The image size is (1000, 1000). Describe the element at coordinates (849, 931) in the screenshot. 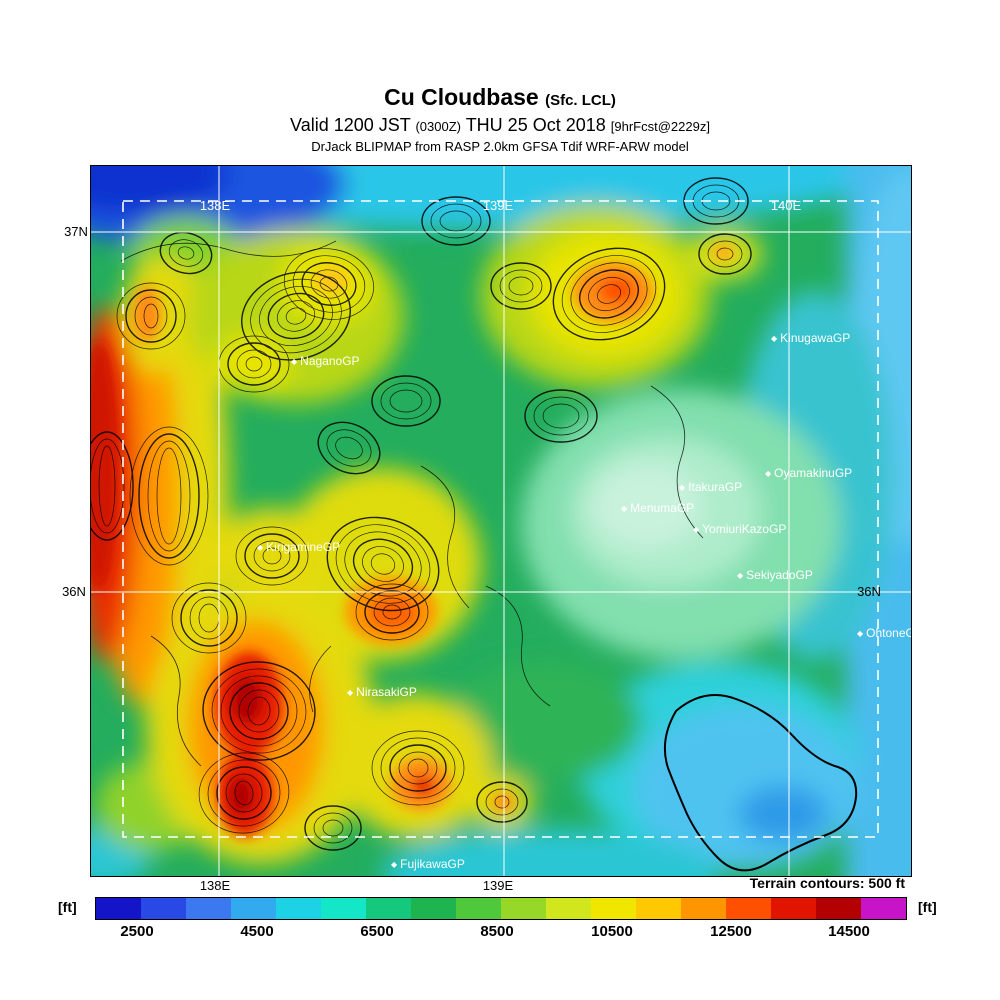

I see `colorbar-tick-14500: 14500` at that location.